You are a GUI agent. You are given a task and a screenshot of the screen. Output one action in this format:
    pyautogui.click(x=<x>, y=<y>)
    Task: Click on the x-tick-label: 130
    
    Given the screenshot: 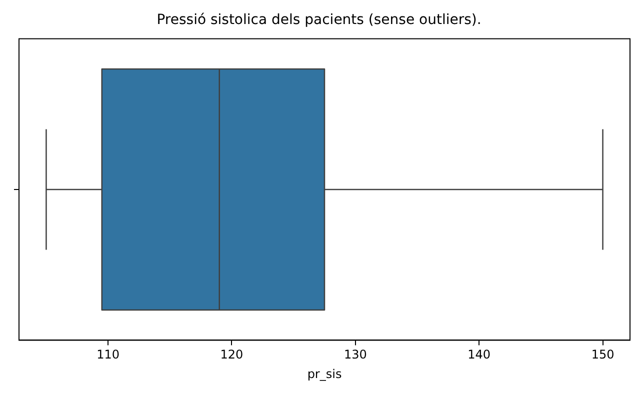 What is the action you would take?
    pyautogui.click(x=355, y=355)
    